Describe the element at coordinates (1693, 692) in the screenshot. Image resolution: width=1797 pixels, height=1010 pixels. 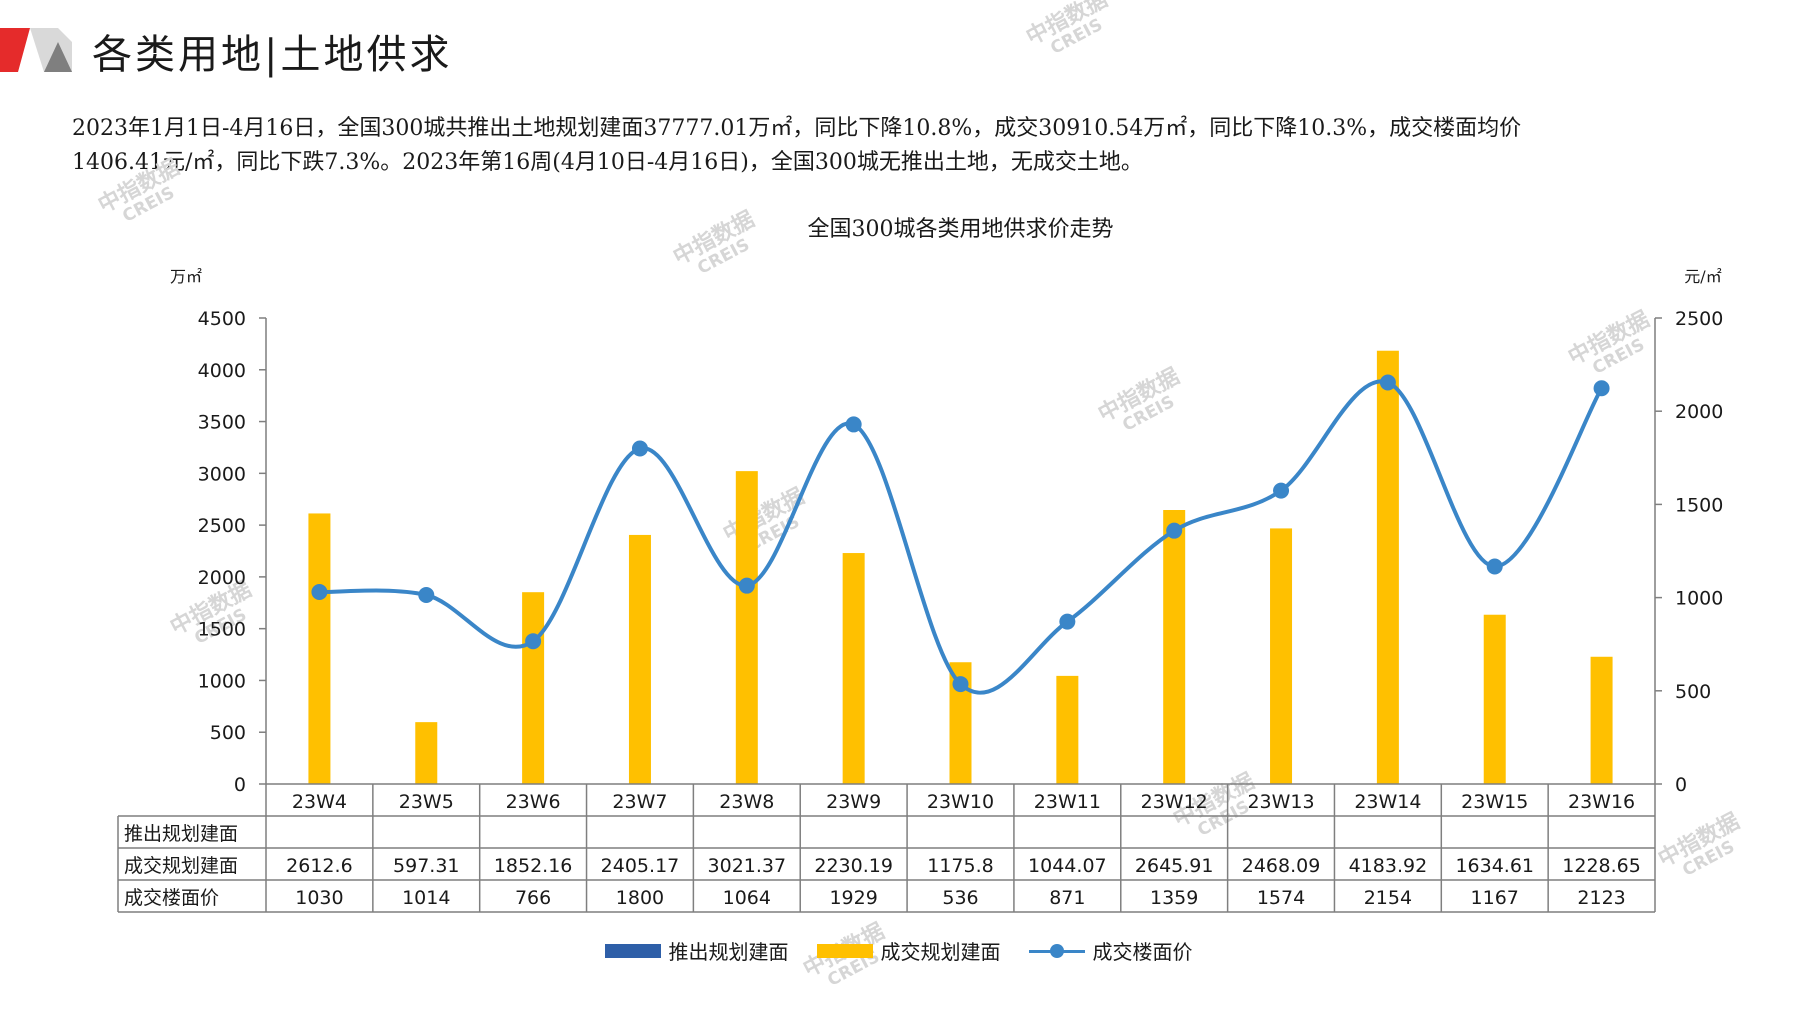
I see `y-right-tick-label: 500` at that location.